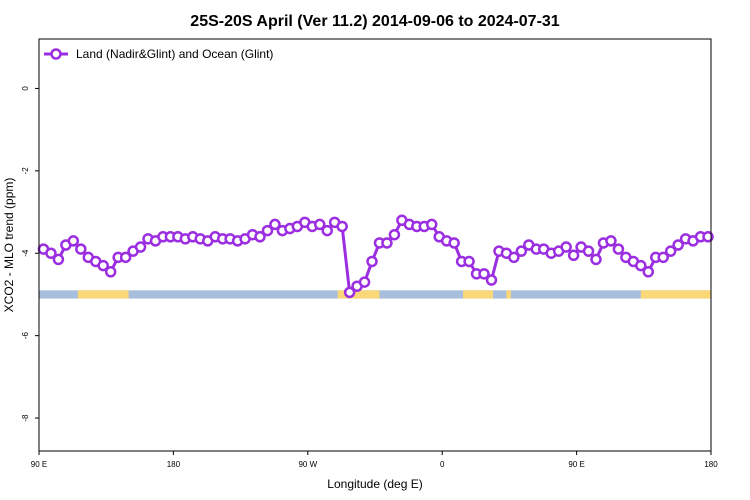 This screenshot has width=750, height=500. What do you see at coordinates (9, 245) in the screenshot?
I see `y-axis-label: XCO2 - MLO trend (ppm)` at bounding box center [9, 245].